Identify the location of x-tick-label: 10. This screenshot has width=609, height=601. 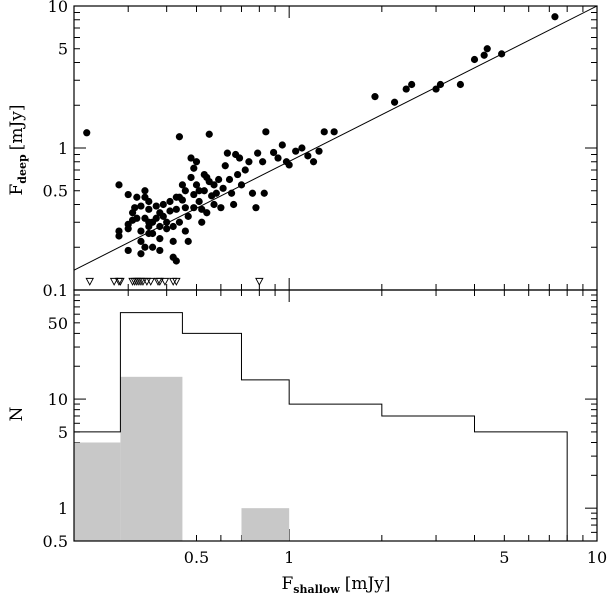
(597, 557).